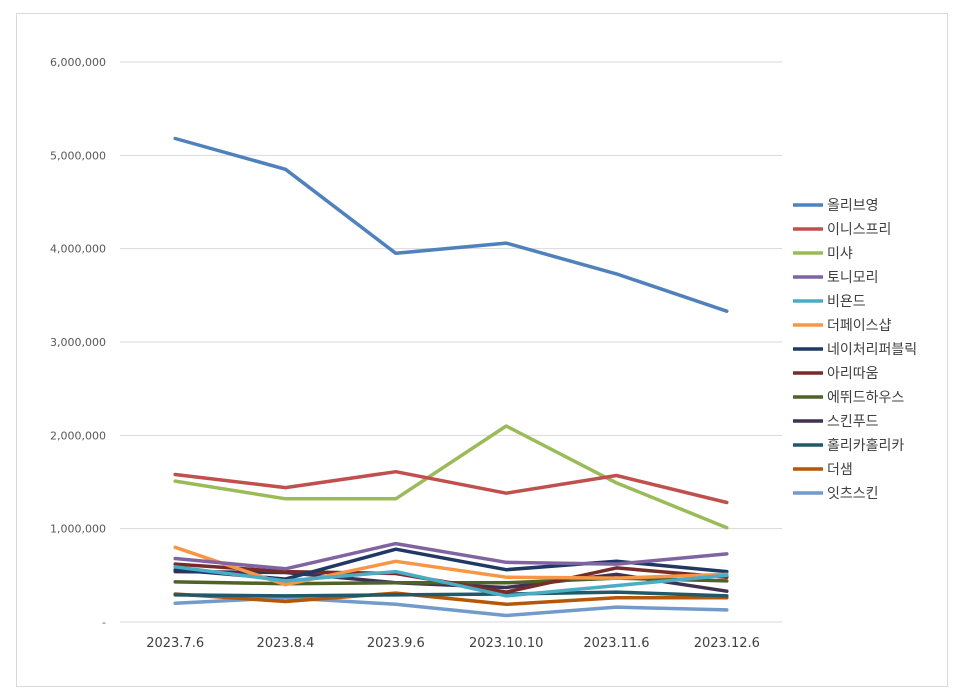  I want to click on legend-label: 비욘드, so click(846, 302).